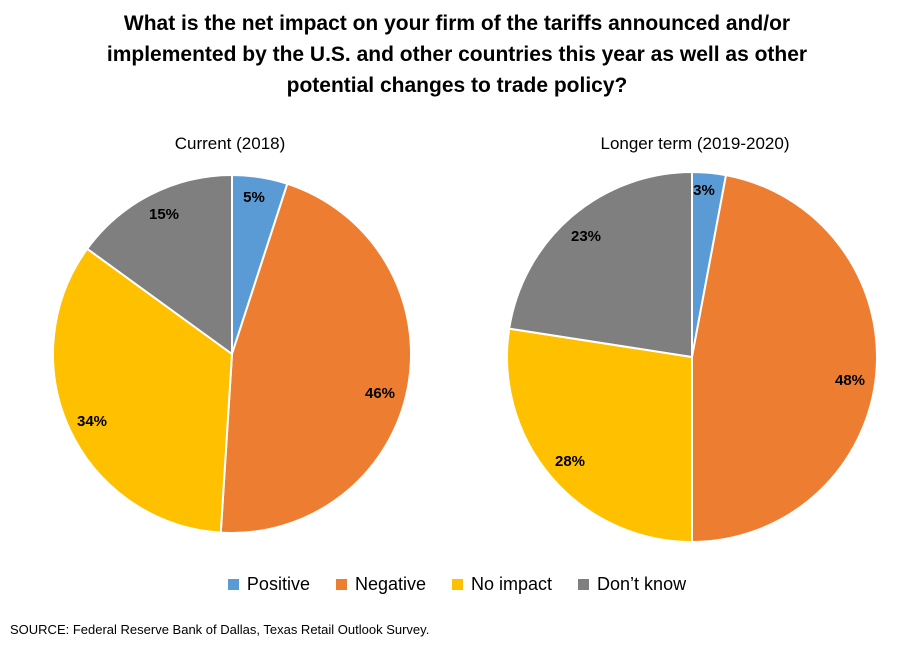  Describe the element at coordinates (512, 584) in the screenshot. I see `legend-label-no-impact: No impact` at that location.